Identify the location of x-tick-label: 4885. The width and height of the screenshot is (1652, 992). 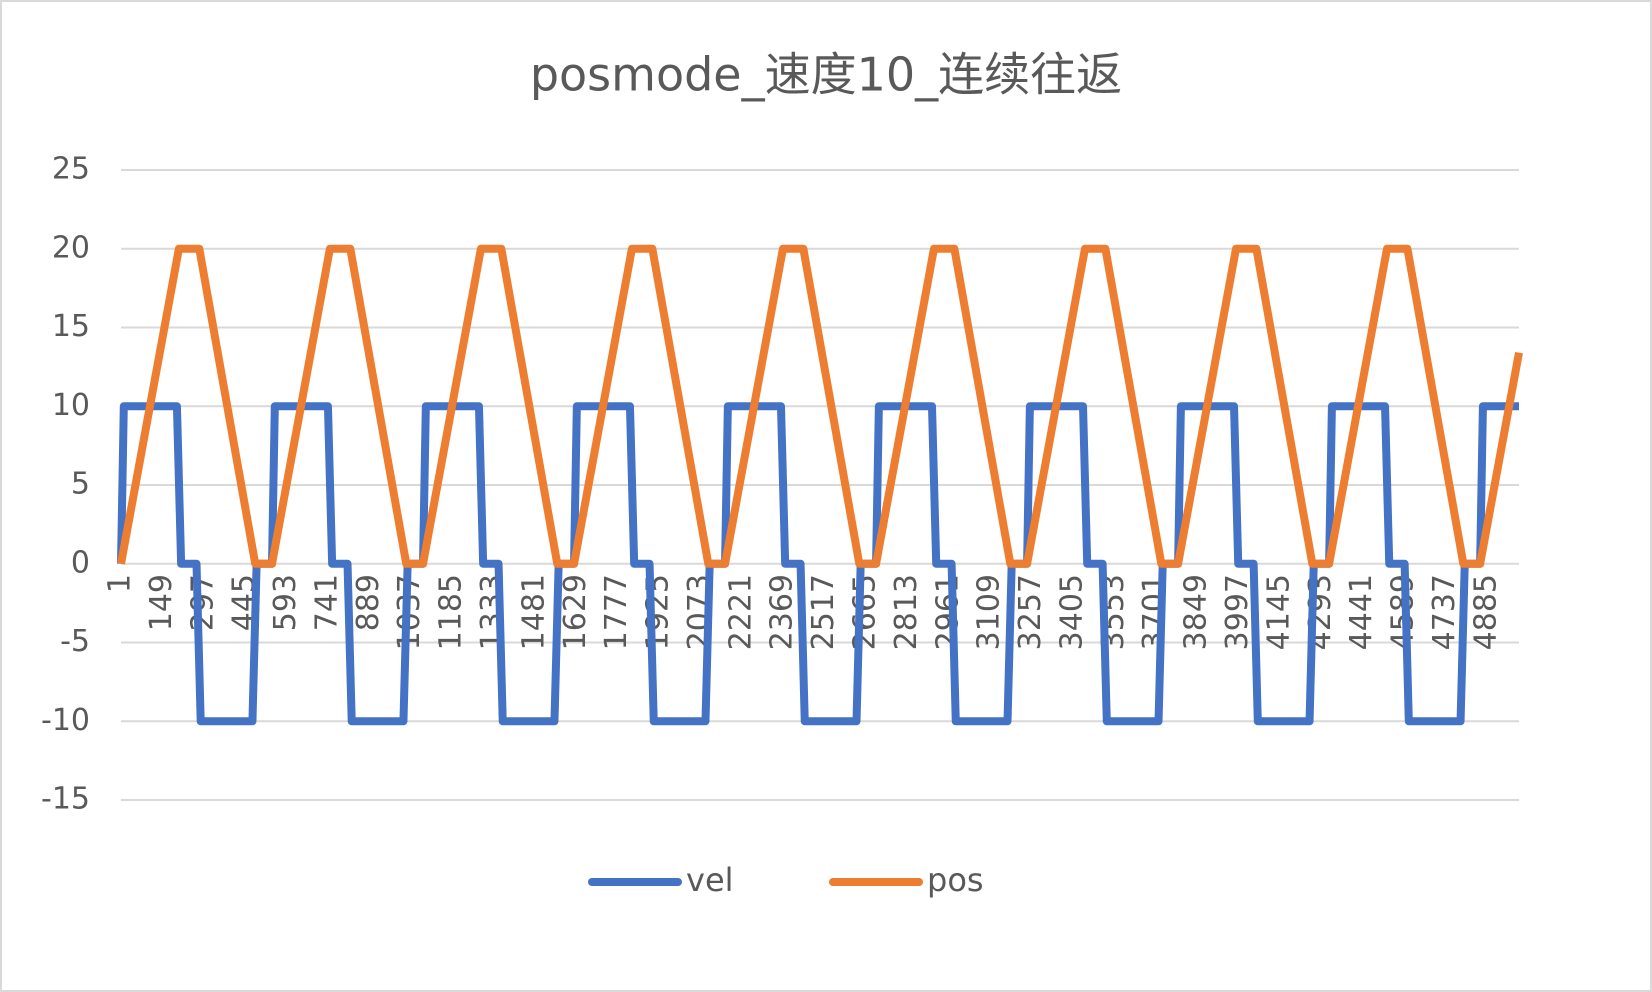
(1485, 612).